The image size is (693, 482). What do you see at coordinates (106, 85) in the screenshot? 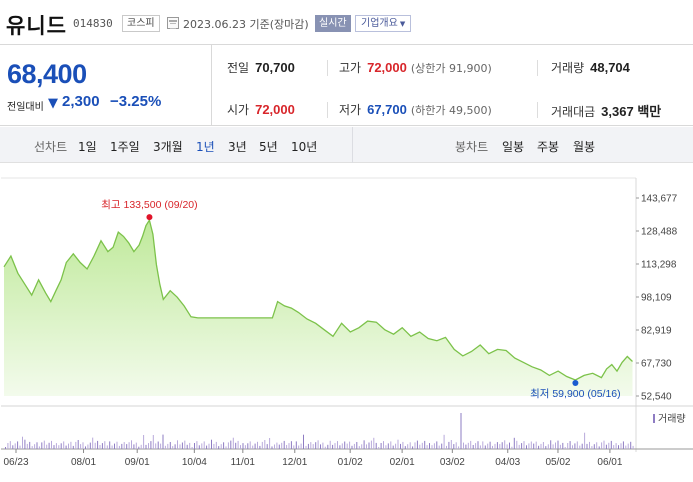
I see `current-price-box: 68,400 전일대비 ▼ 2,300 −3.25%` at bounding box center [106, 85].